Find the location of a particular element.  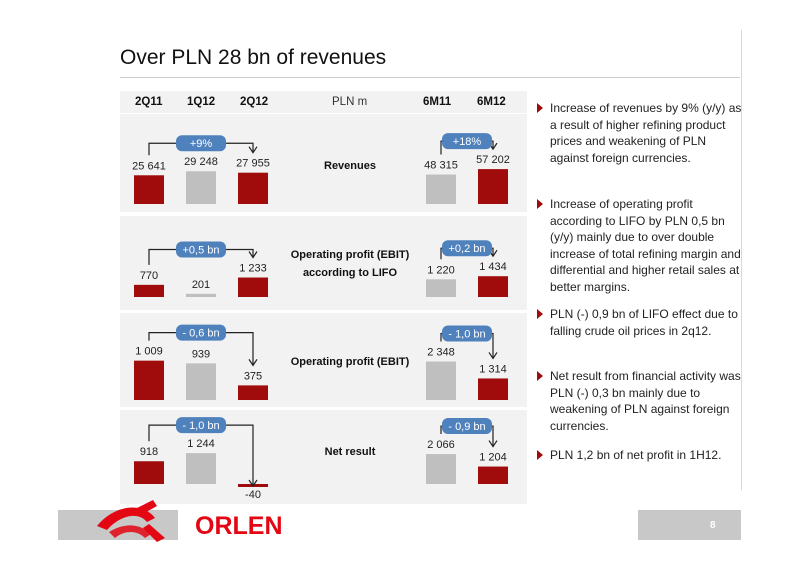

data-label: 1 009 is located at coordinates (149, 352).